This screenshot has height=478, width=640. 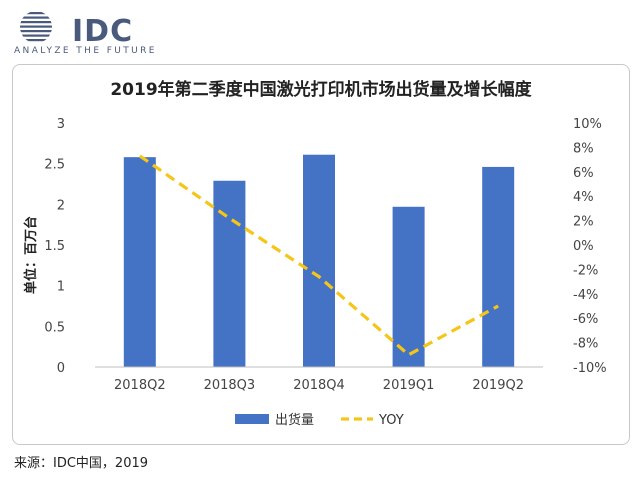 I want to click on bar-2018Q4, so click(x=319, y=260).